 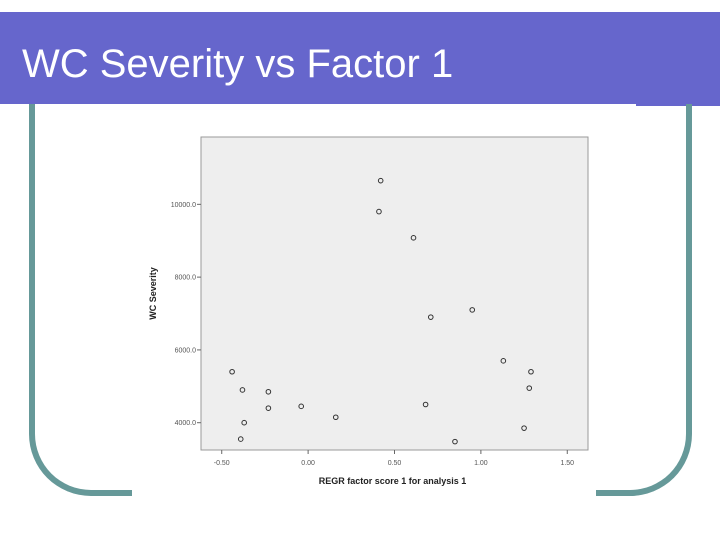 I want to click on x-axis: -0.50 0.00 0.50 1.00 1.50, so click(x=394, y=458).